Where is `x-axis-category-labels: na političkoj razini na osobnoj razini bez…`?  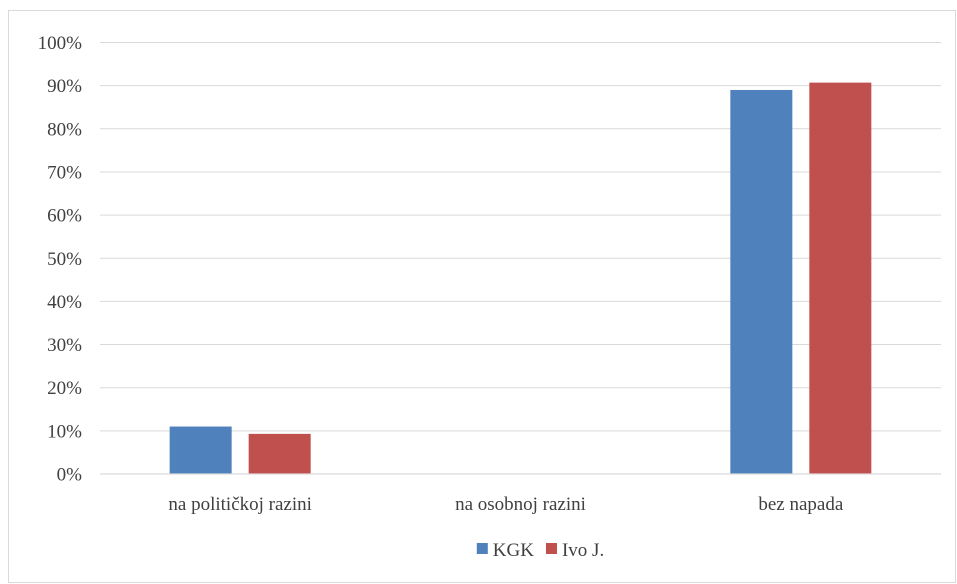
x-axis-category-labels: na političkoj razini na osobnoj razini bez… is located at coordinates (505, 504).